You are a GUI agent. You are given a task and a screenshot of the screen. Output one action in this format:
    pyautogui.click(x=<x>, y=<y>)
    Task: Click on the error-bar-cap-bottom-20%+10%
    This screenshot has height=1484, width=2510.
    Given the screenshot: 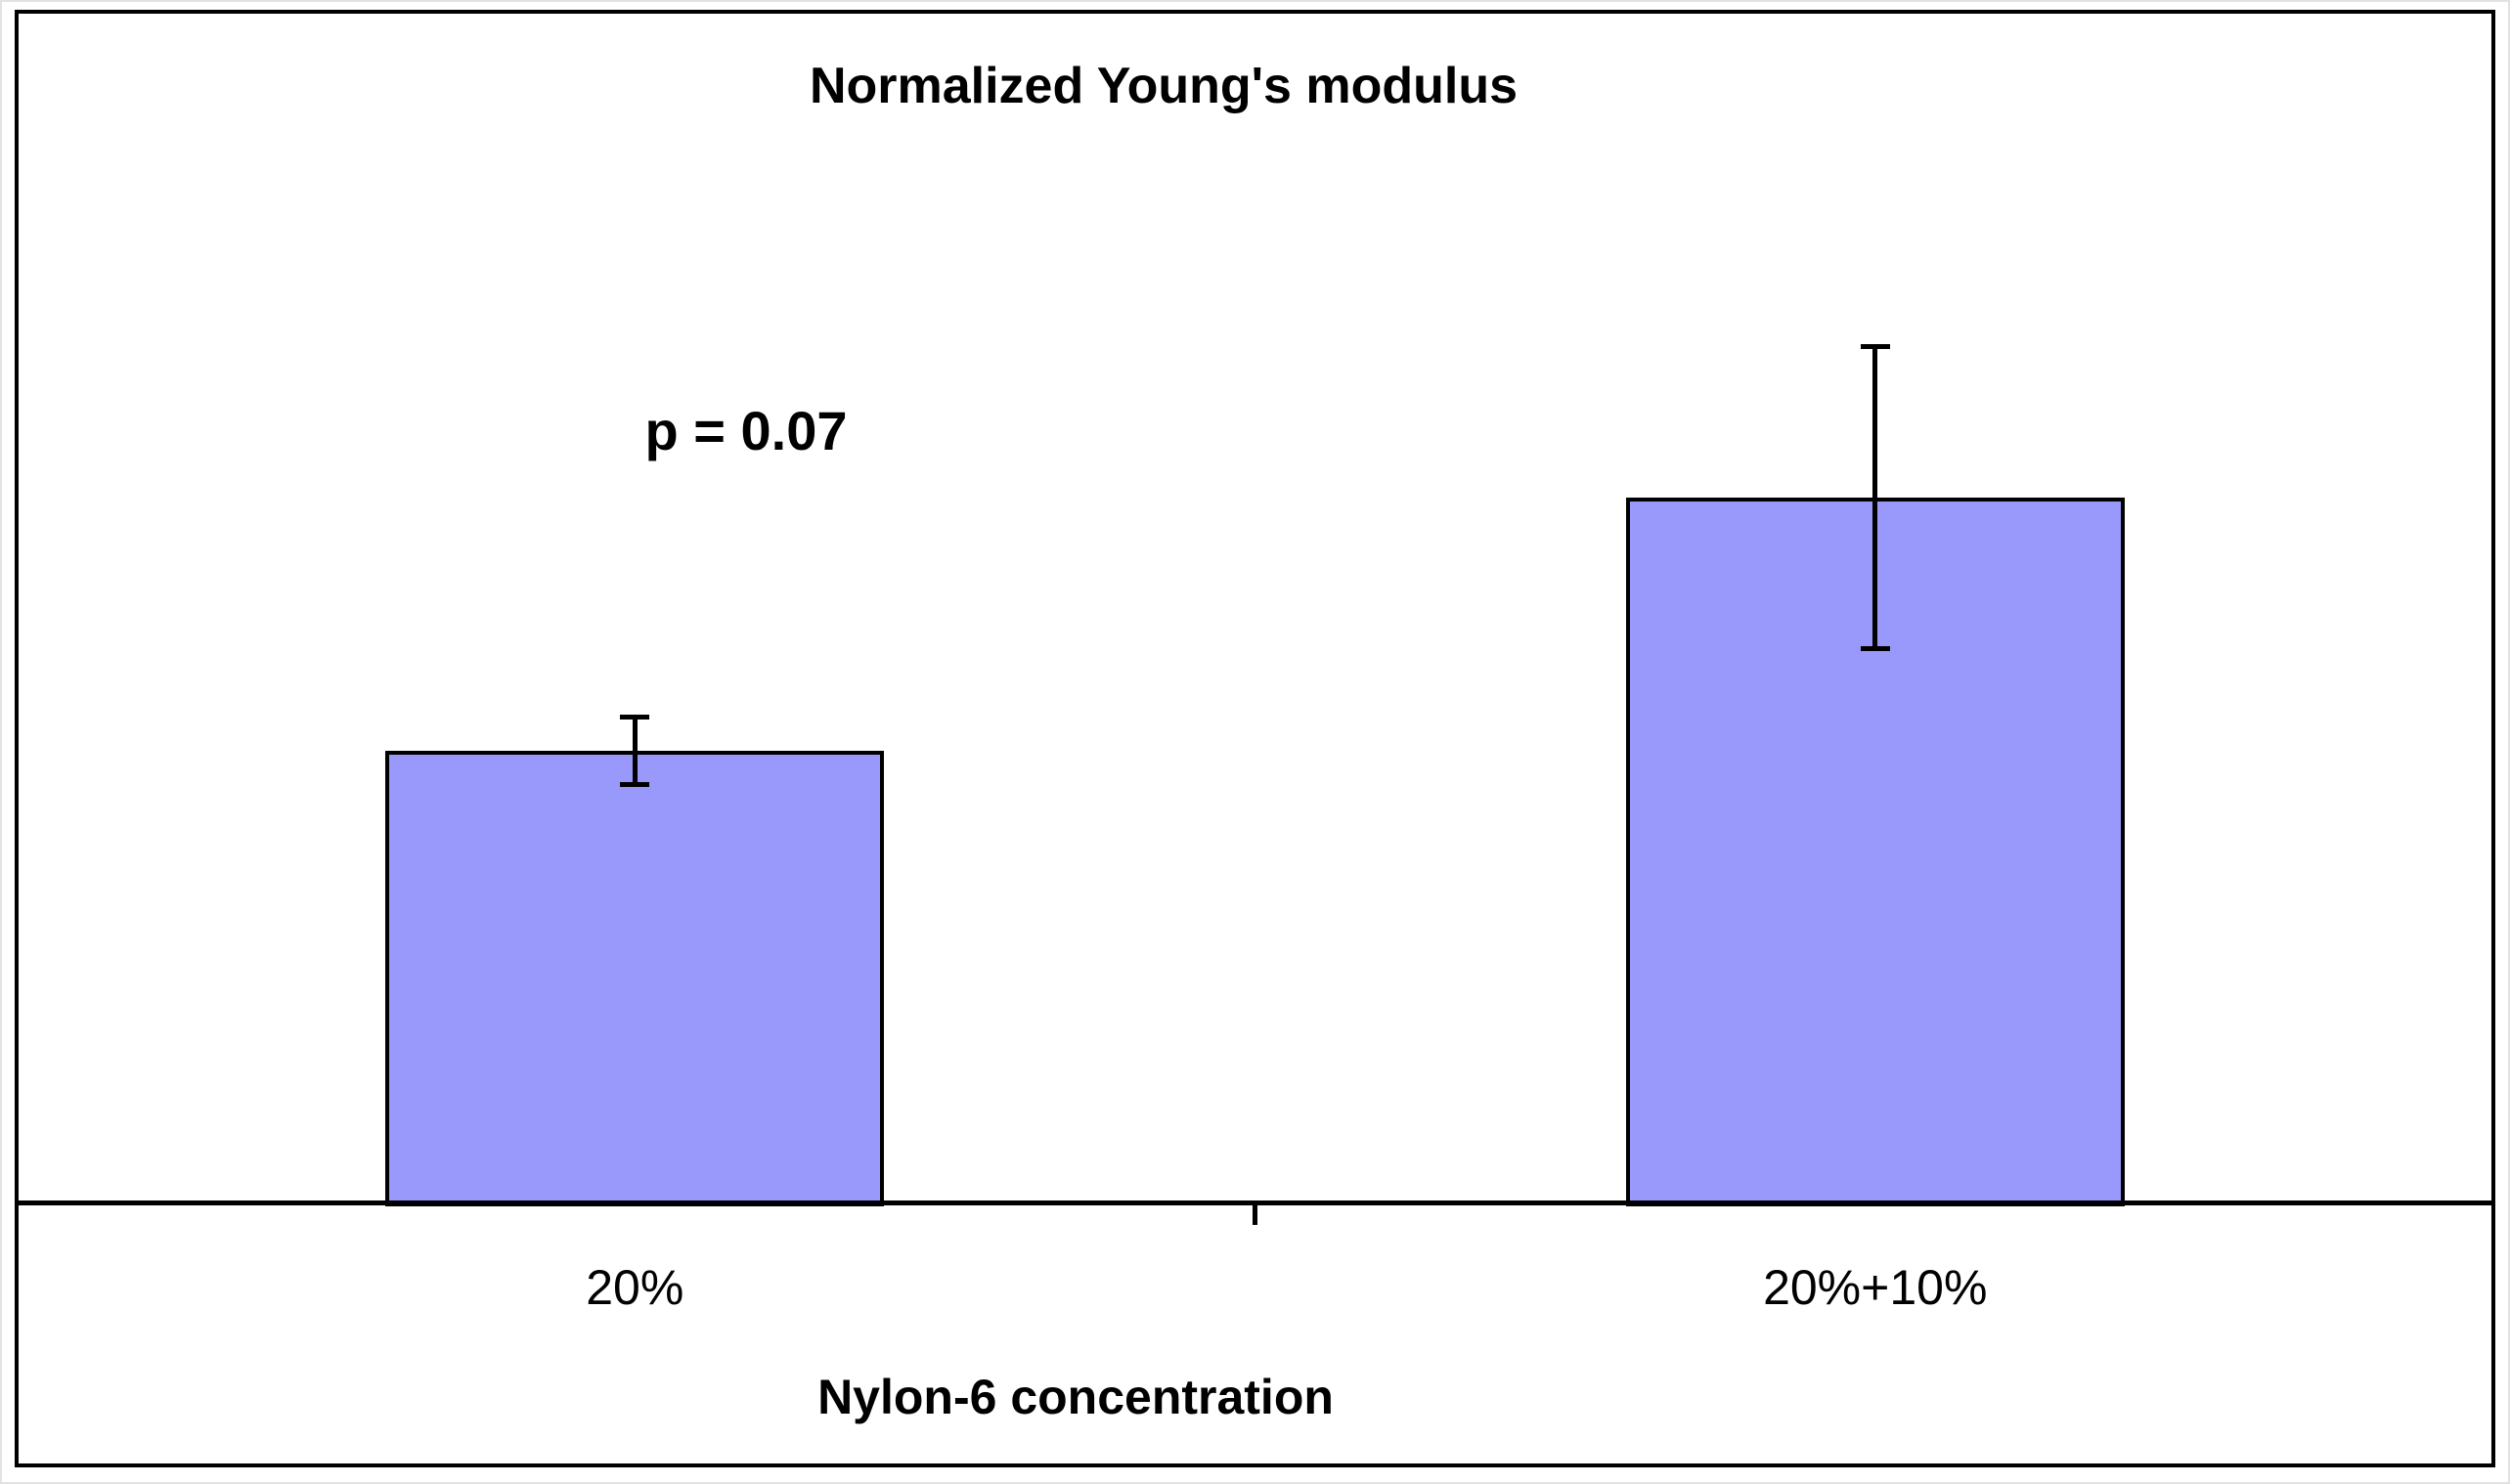 What is the action you would take?
    pyautogui.click(x=1875, y=649)
    